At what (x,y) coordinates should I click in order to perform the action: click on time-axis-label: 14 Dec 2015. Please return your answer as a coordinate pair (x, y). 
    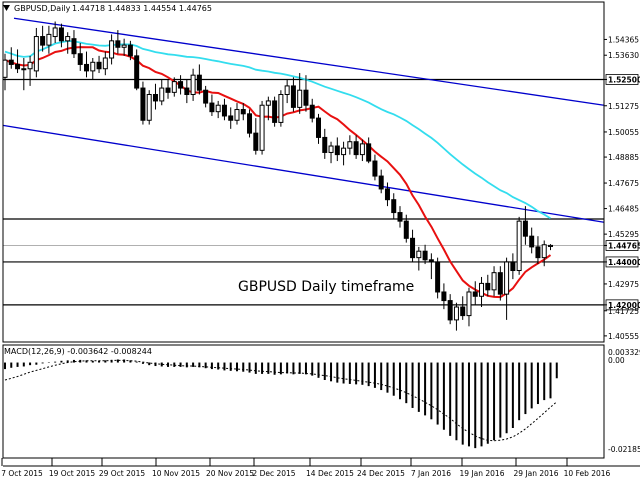
    Looking at the image, I should click on (330, 473).